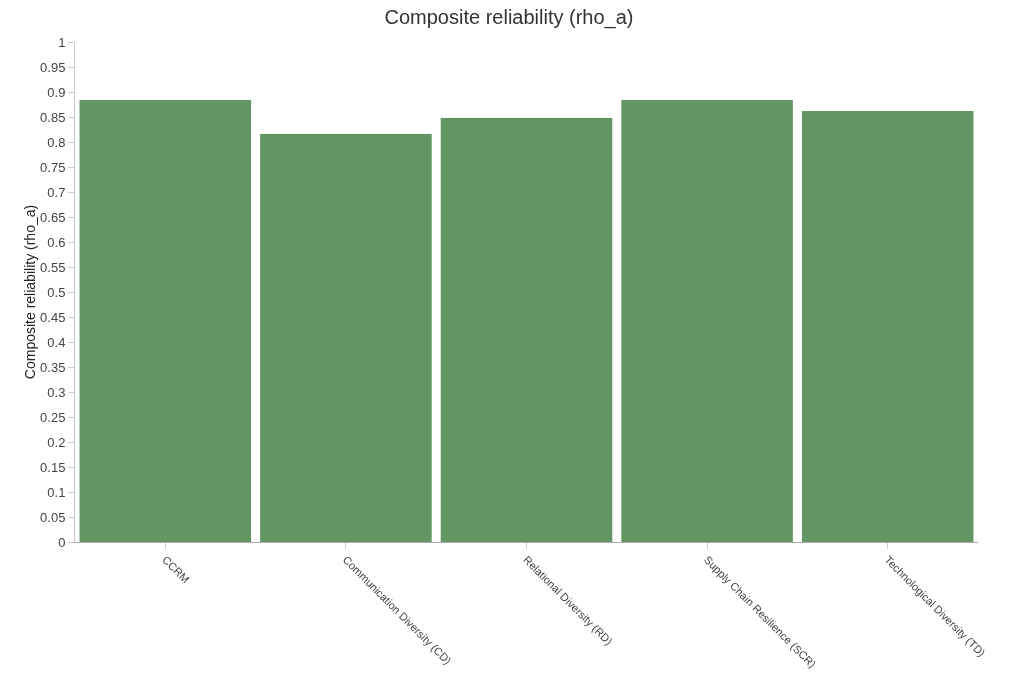  What do you see at coordinates (53, 67) in the screenshot?
I see `y-tick-label: 0.95` at bounding box center [53, 67].